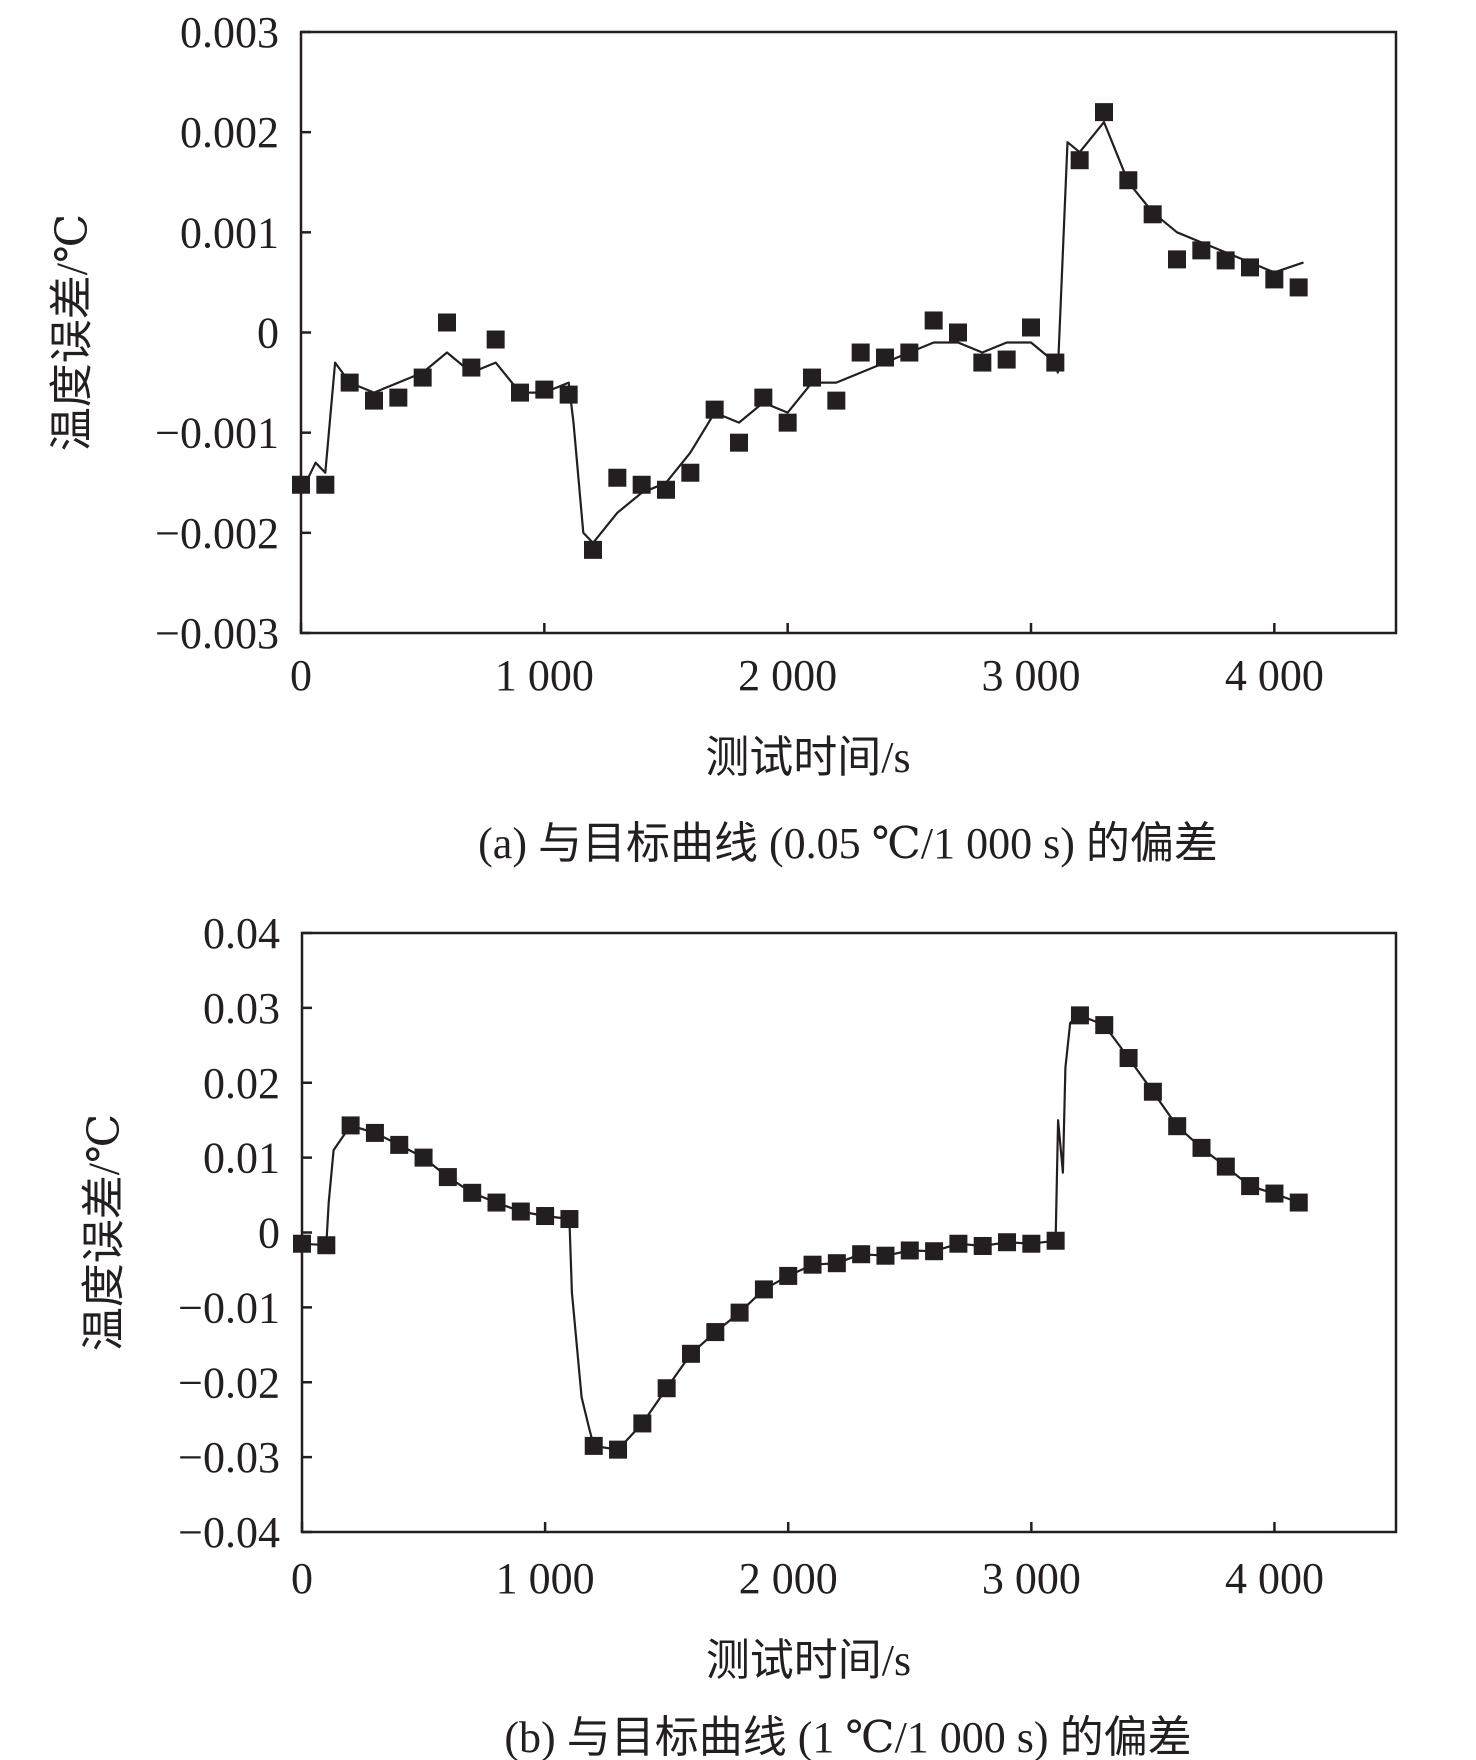  I want to click on y-tick-label: 0.001, so click(229, 232).